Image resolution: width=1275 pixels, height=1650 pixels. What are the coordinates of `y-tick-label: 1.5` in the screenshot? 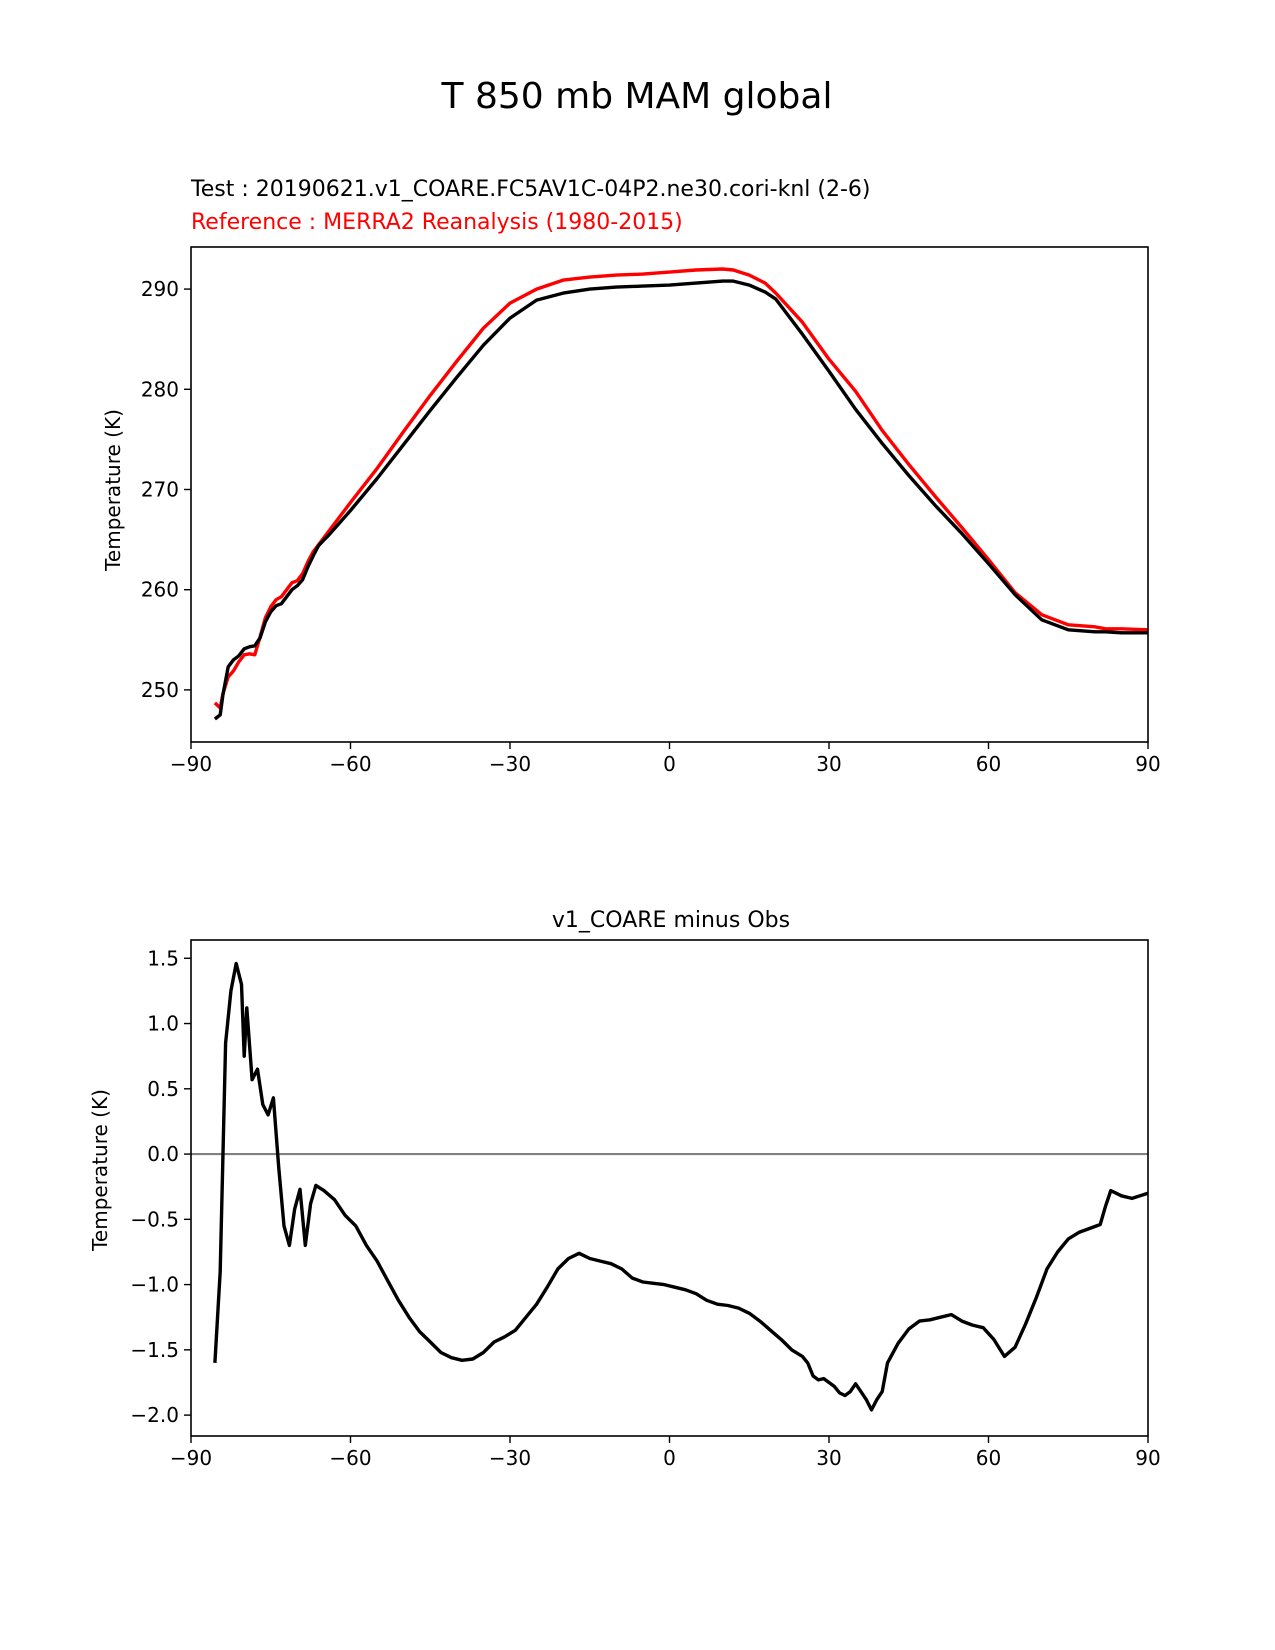 It's located at (163, 958).